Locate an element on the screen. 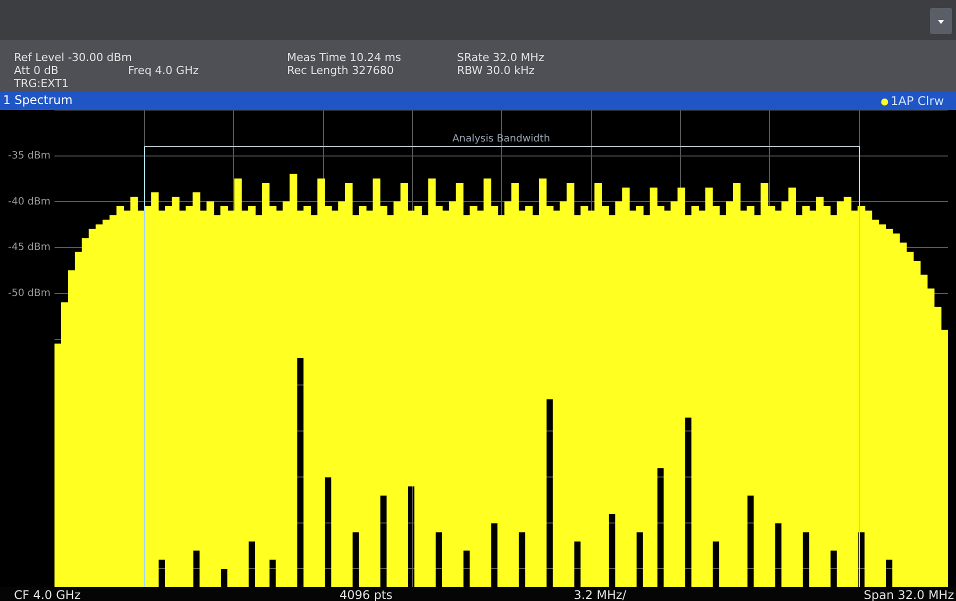  y-tick-label: -35 dBm is located at coordinates (29, 156).